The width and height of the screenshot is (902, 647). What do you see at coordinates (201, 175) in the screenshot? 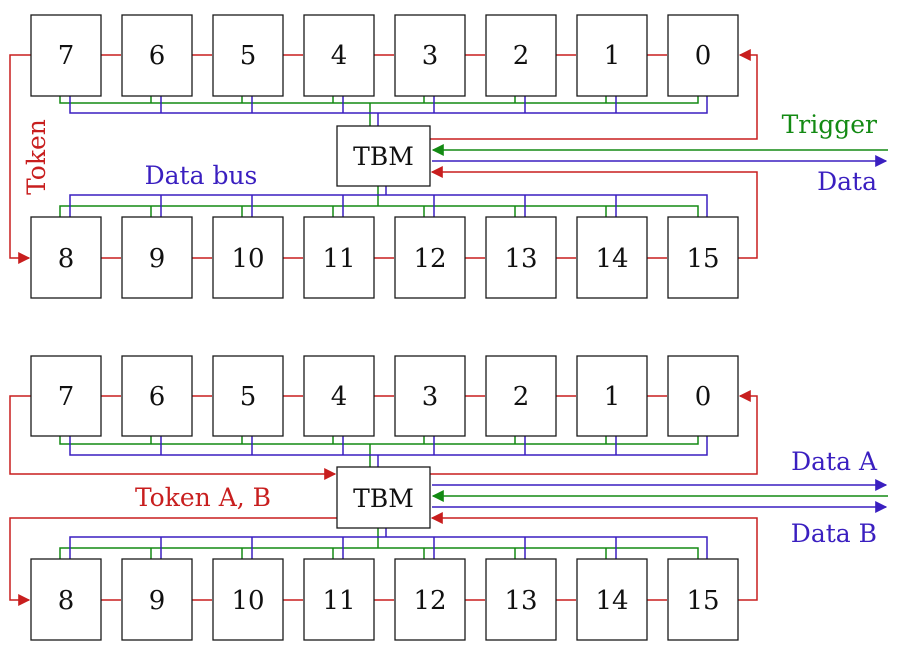
I see `data-bus-label: Data bus` at bounding box center [201, 175].